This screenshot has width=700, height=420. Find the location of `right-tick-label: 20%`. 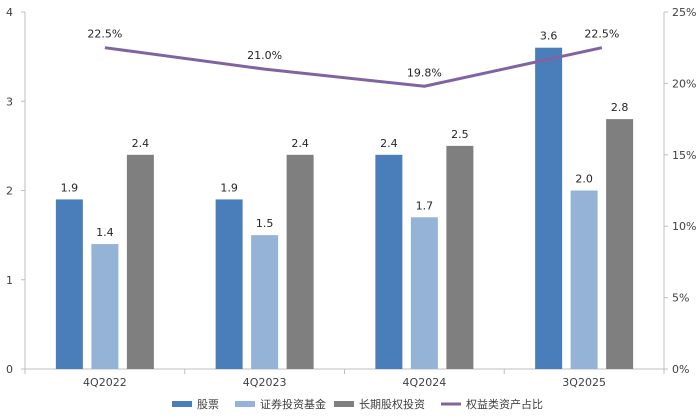

right-tick-label: 20% is located at coordinates (684, 83).